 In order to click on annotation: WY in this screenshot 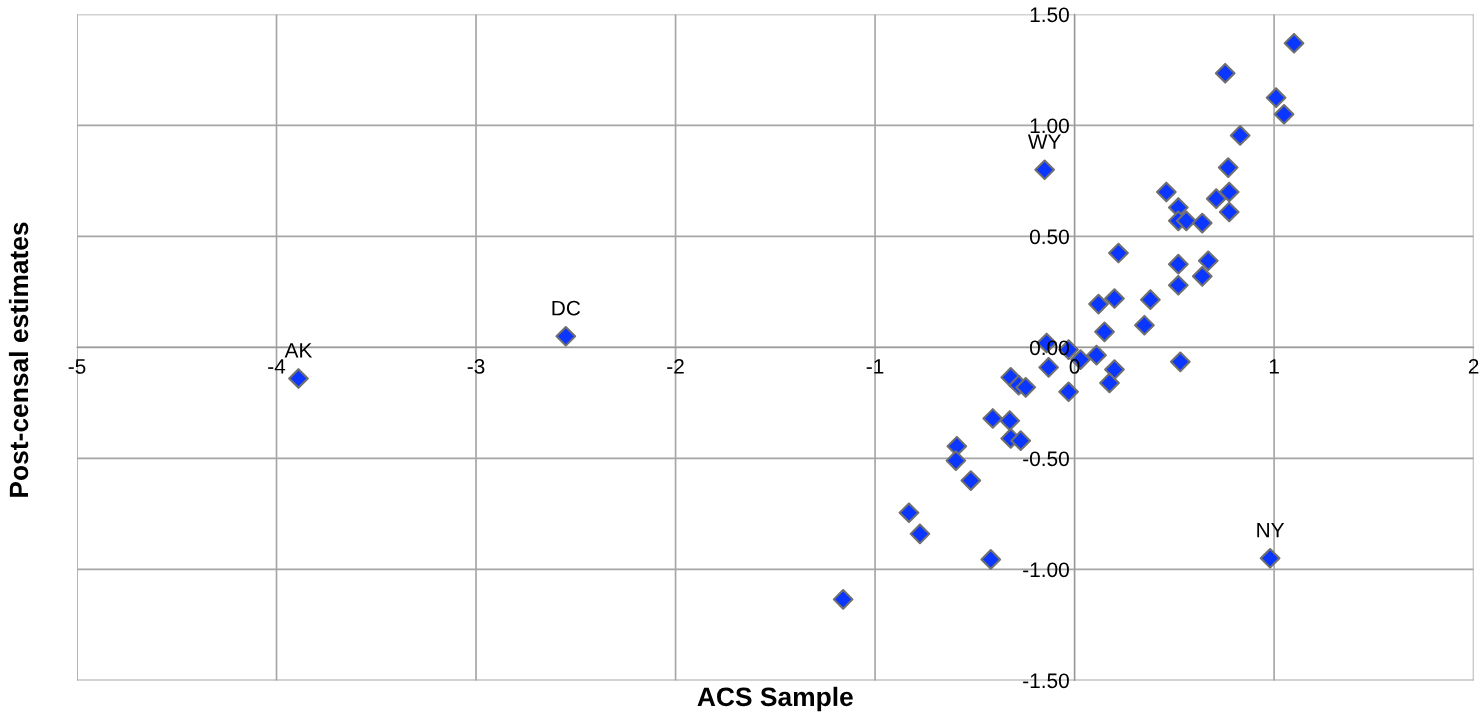, I will do `click(1044, 141)`.